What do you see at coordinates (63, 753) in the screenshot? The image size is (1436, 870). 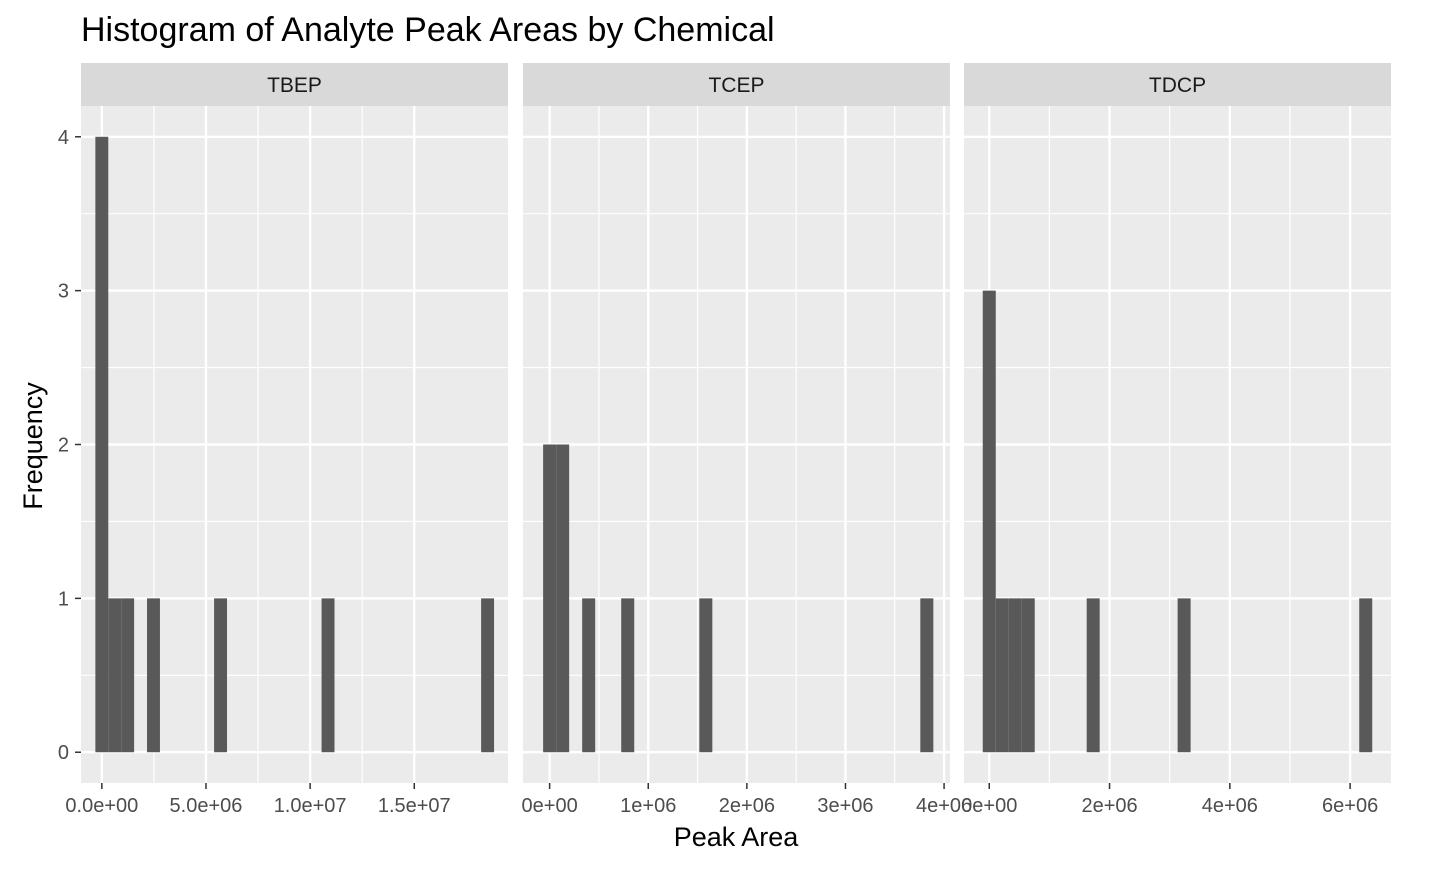 I see `y-tick-label: 0` at bounding box center [63, 753].